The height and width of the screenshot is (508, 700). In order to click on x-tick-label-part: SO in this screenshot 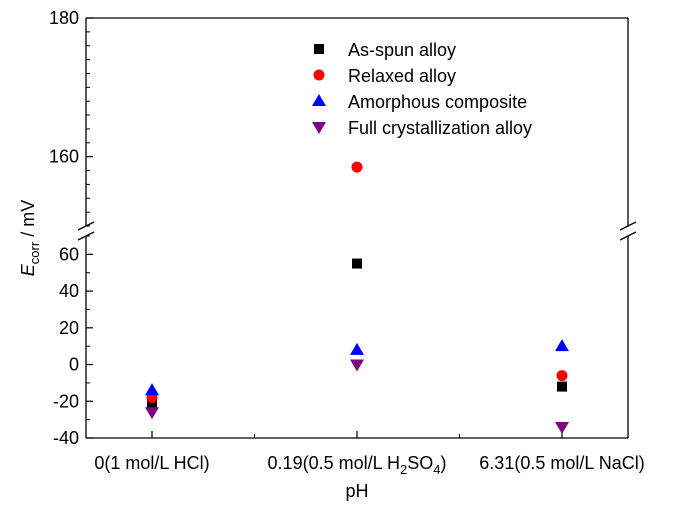, I will do `click(420, 463)`.